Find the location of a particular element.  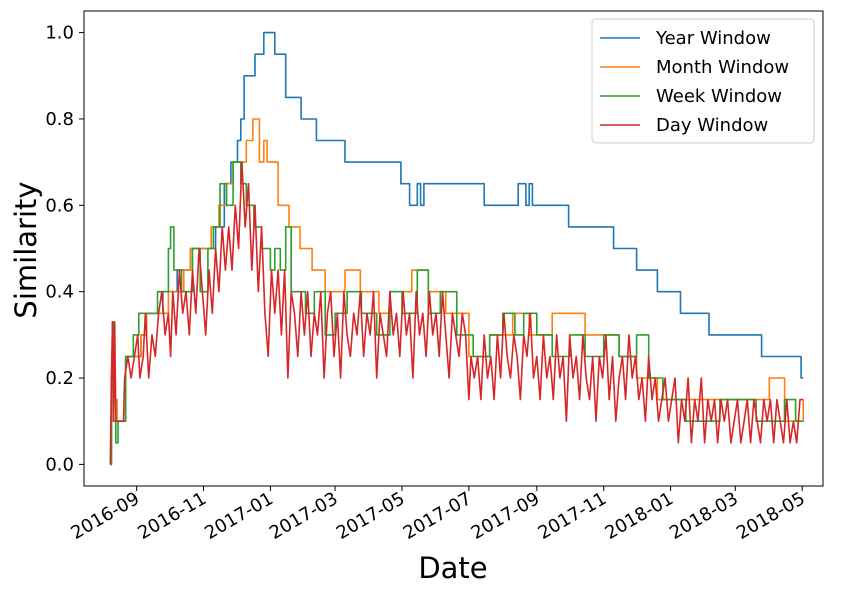

y-tick-label: 0.8 is located at coordinates (59, 119).